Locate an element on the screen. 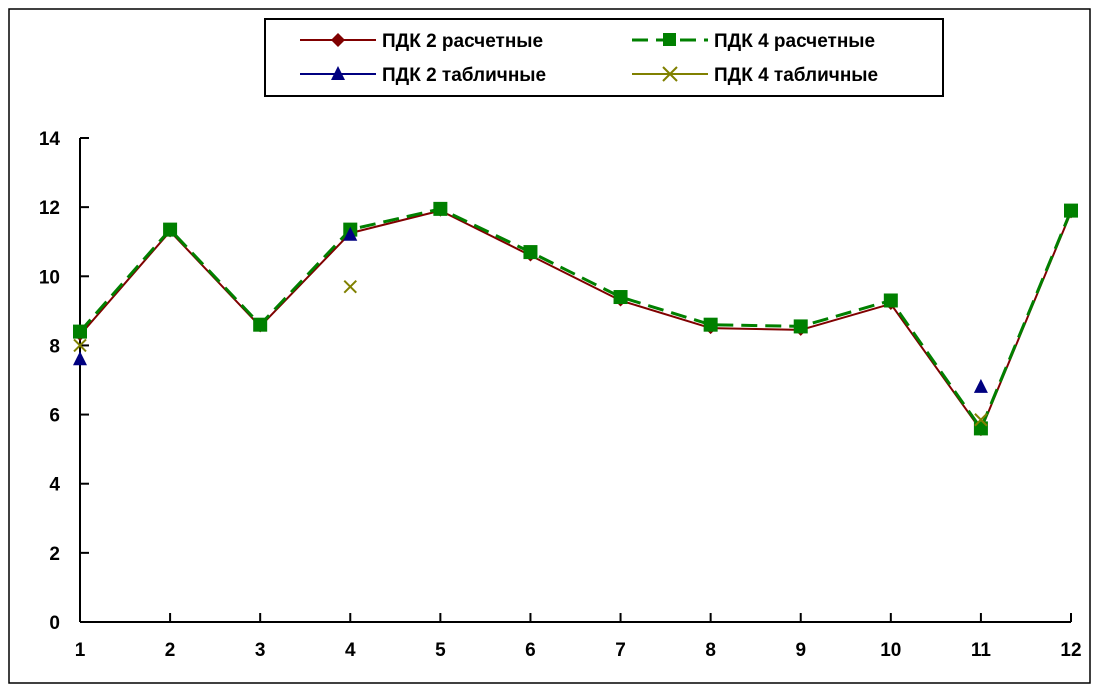 Image resolution: width=1093 pixels, height=691 pixels. legend-entry-pdk2-calc: ПДК 2 расчетные is located at coordinates (421, 41).